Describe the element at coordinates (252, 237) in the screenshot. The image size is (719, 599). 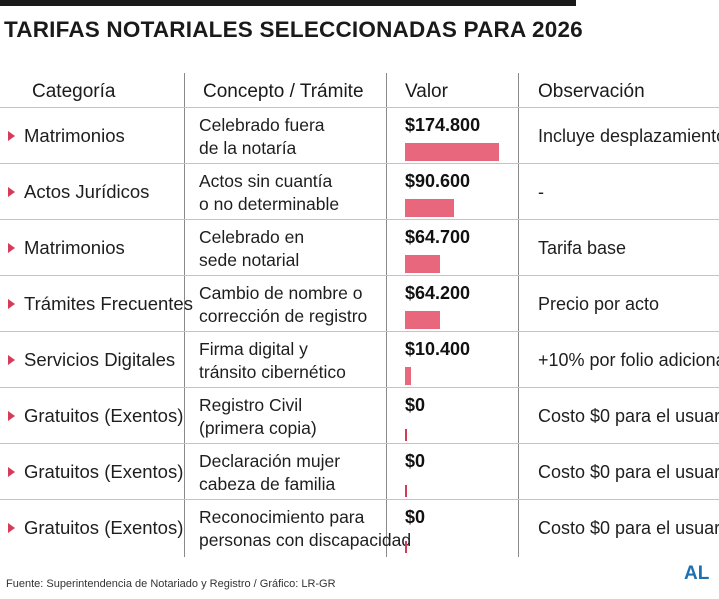
I see `concept-line: Celebrado en` at that location.